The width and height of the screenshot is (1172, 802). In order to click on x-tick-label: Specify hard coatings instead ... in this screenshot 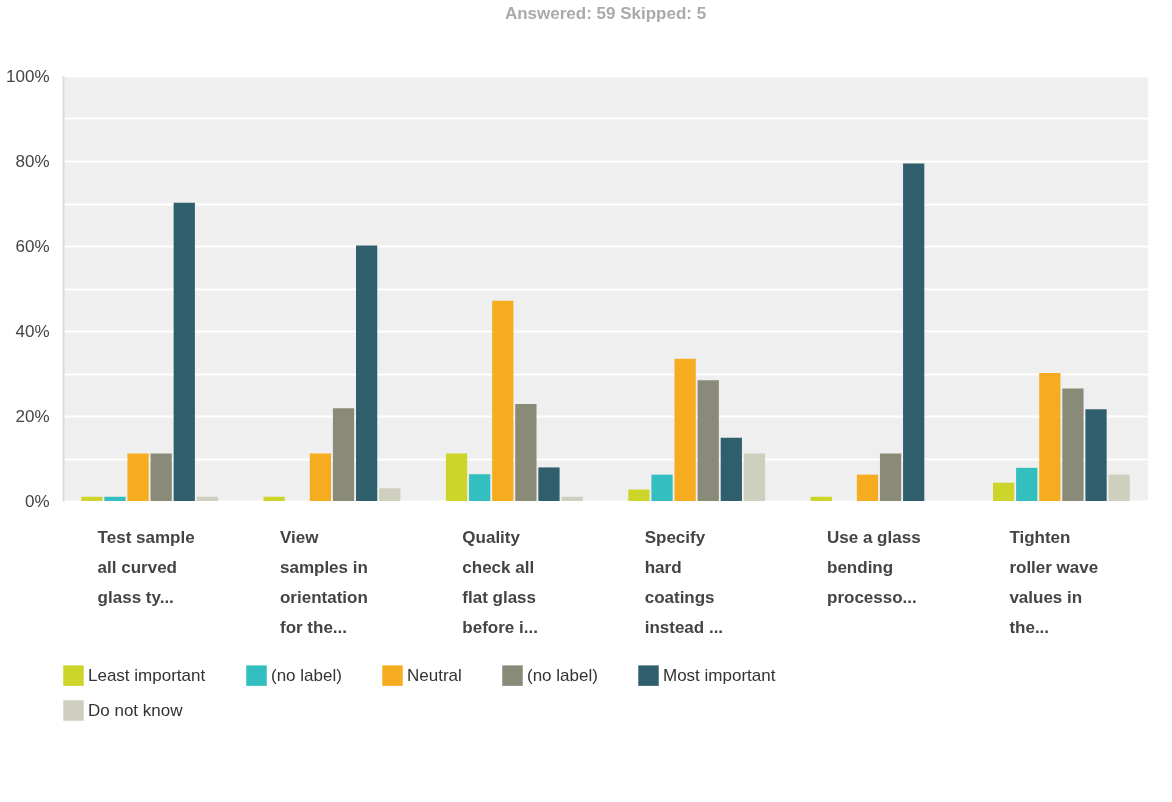, I will do `click(684, 582)`.